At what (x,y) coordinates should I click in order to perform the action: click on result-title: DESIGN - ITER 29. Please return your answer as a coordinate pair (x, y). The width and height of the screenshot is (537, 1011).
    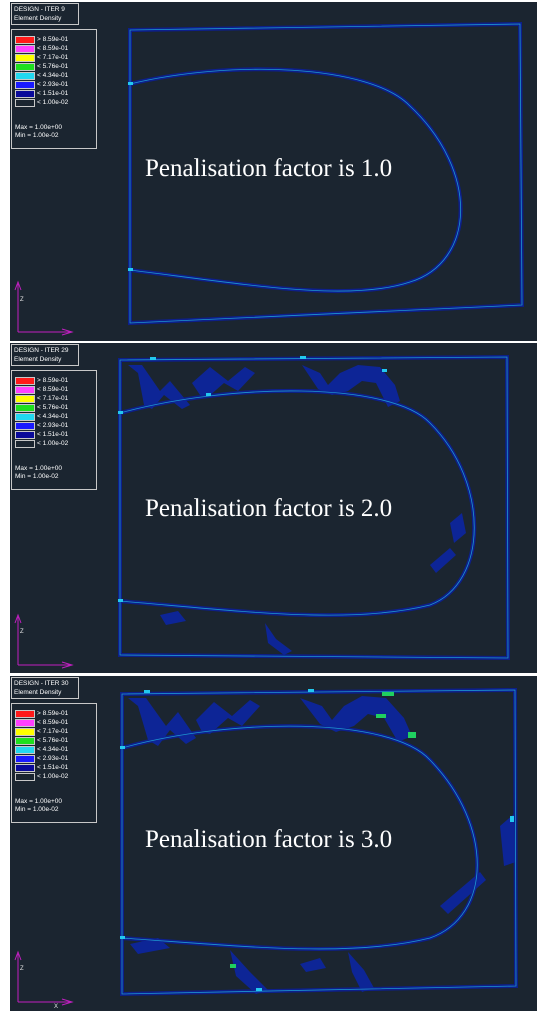
    Looking at the image, I should click on (41, 350).